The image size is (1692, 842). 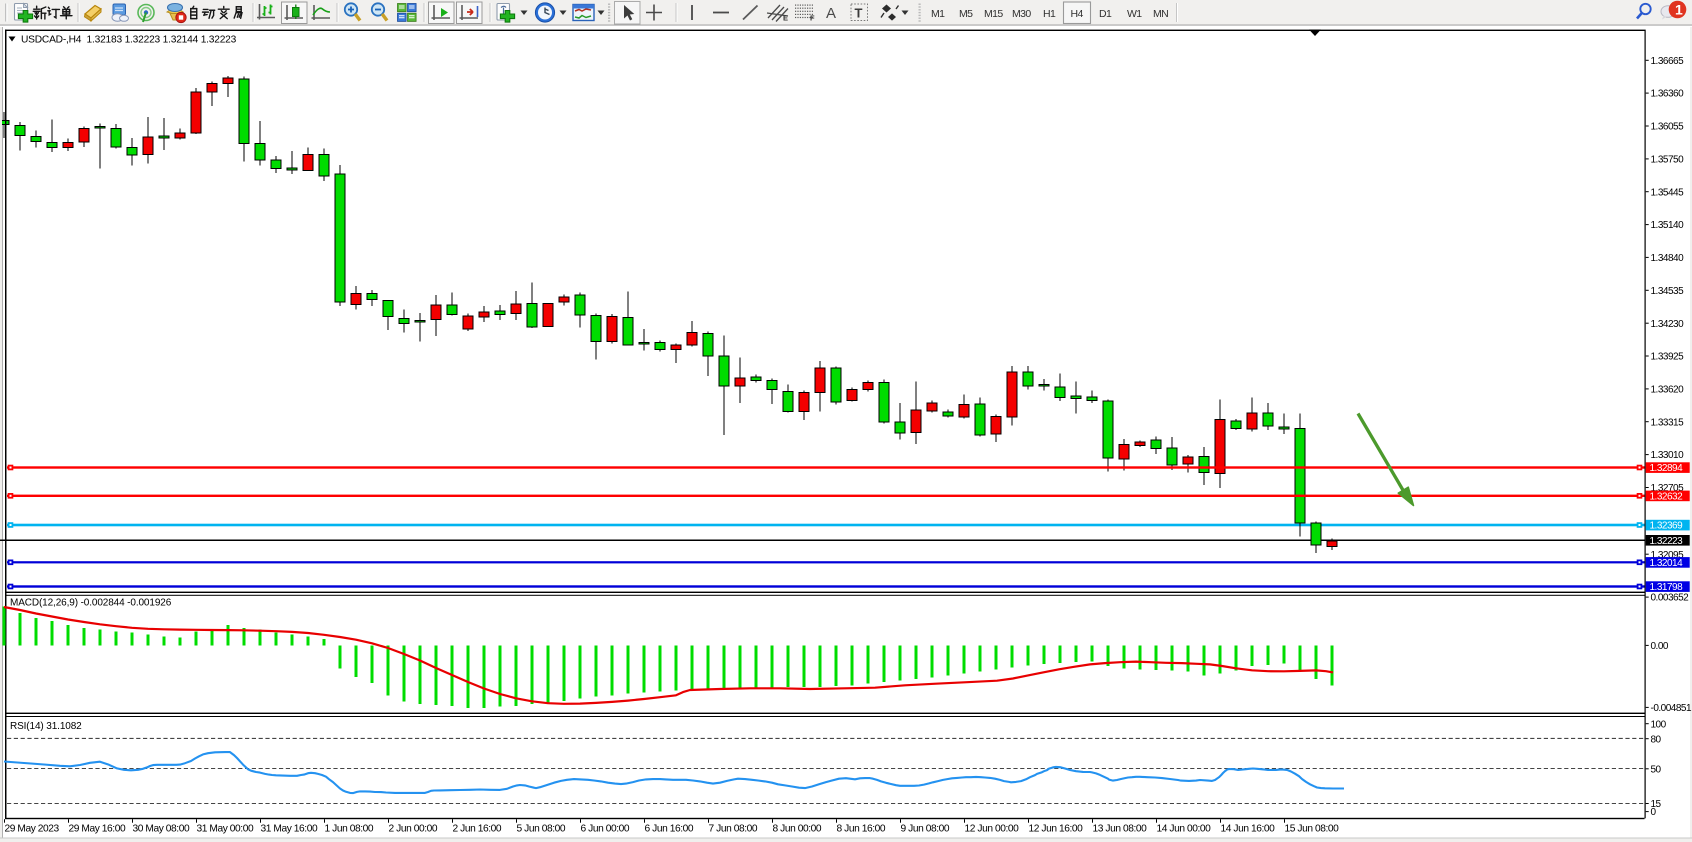 I want to click on svg-text: 1.32014, so click(x=1667, y=563).